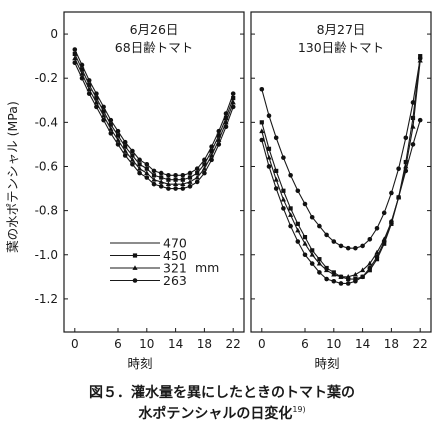 The width and height of the screenshot is (444, 435). Describe the element at coordinates (175, 280) in the screenshot. I see `legend-label: 263` at that location.